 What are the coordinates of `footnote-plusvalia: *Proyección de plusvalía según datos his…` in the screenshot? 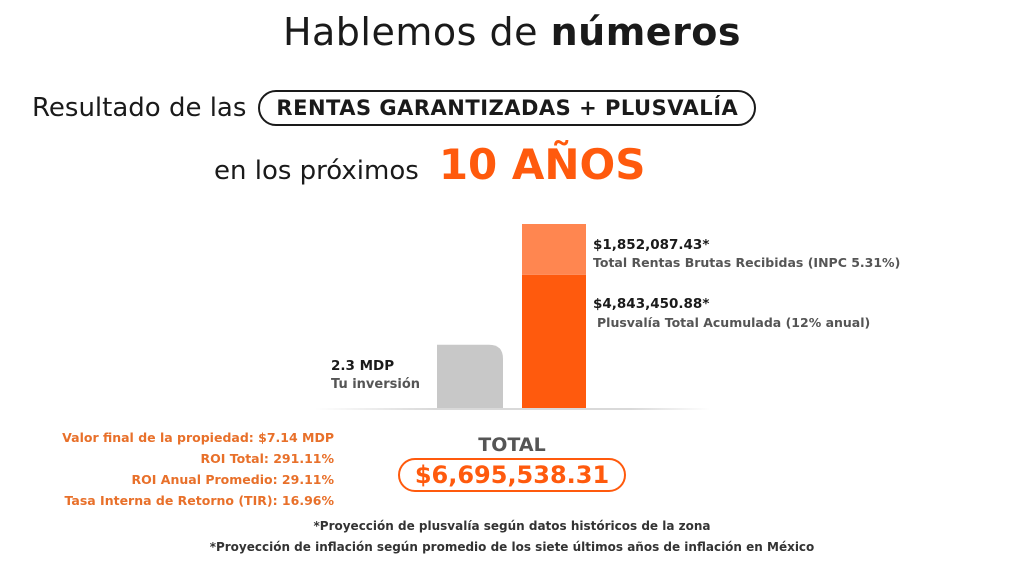 It's located at (512, 526).